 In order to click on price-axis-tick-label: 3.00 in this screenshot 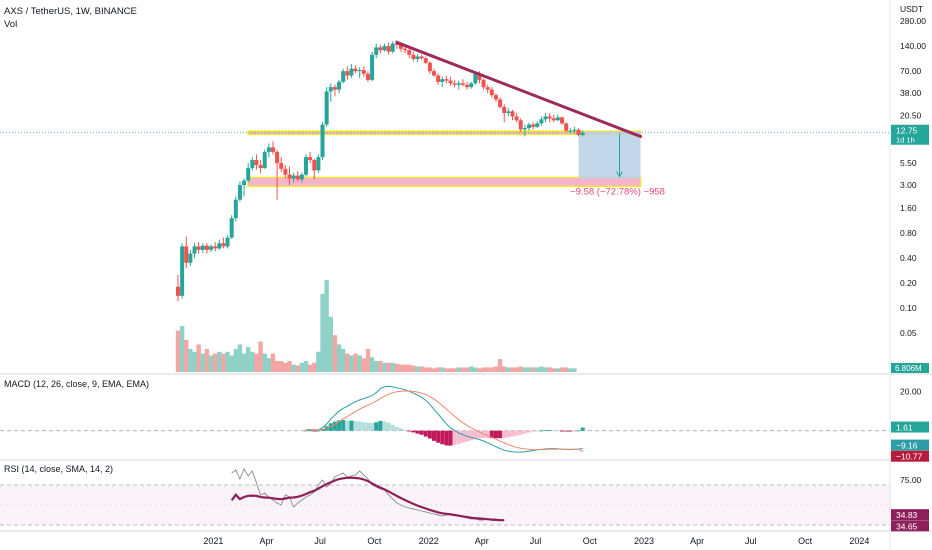, I will do `click(908, 185)`.